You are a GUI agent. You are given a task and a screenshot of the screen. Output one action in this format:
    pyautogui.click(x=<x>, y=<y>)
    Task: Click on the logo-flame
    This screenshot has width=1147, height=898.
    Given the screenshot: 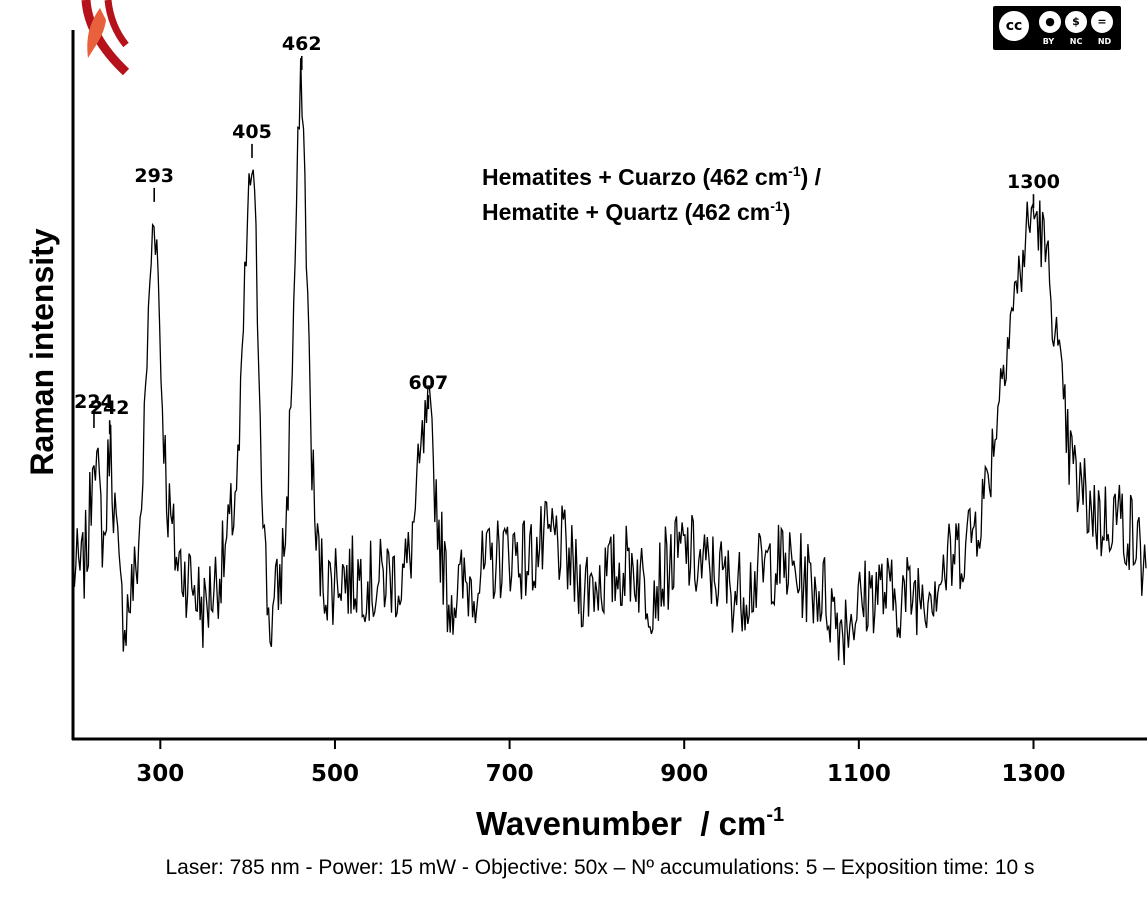 What is the action you would take?
    pyautogui.click(x=96, y=33)
    